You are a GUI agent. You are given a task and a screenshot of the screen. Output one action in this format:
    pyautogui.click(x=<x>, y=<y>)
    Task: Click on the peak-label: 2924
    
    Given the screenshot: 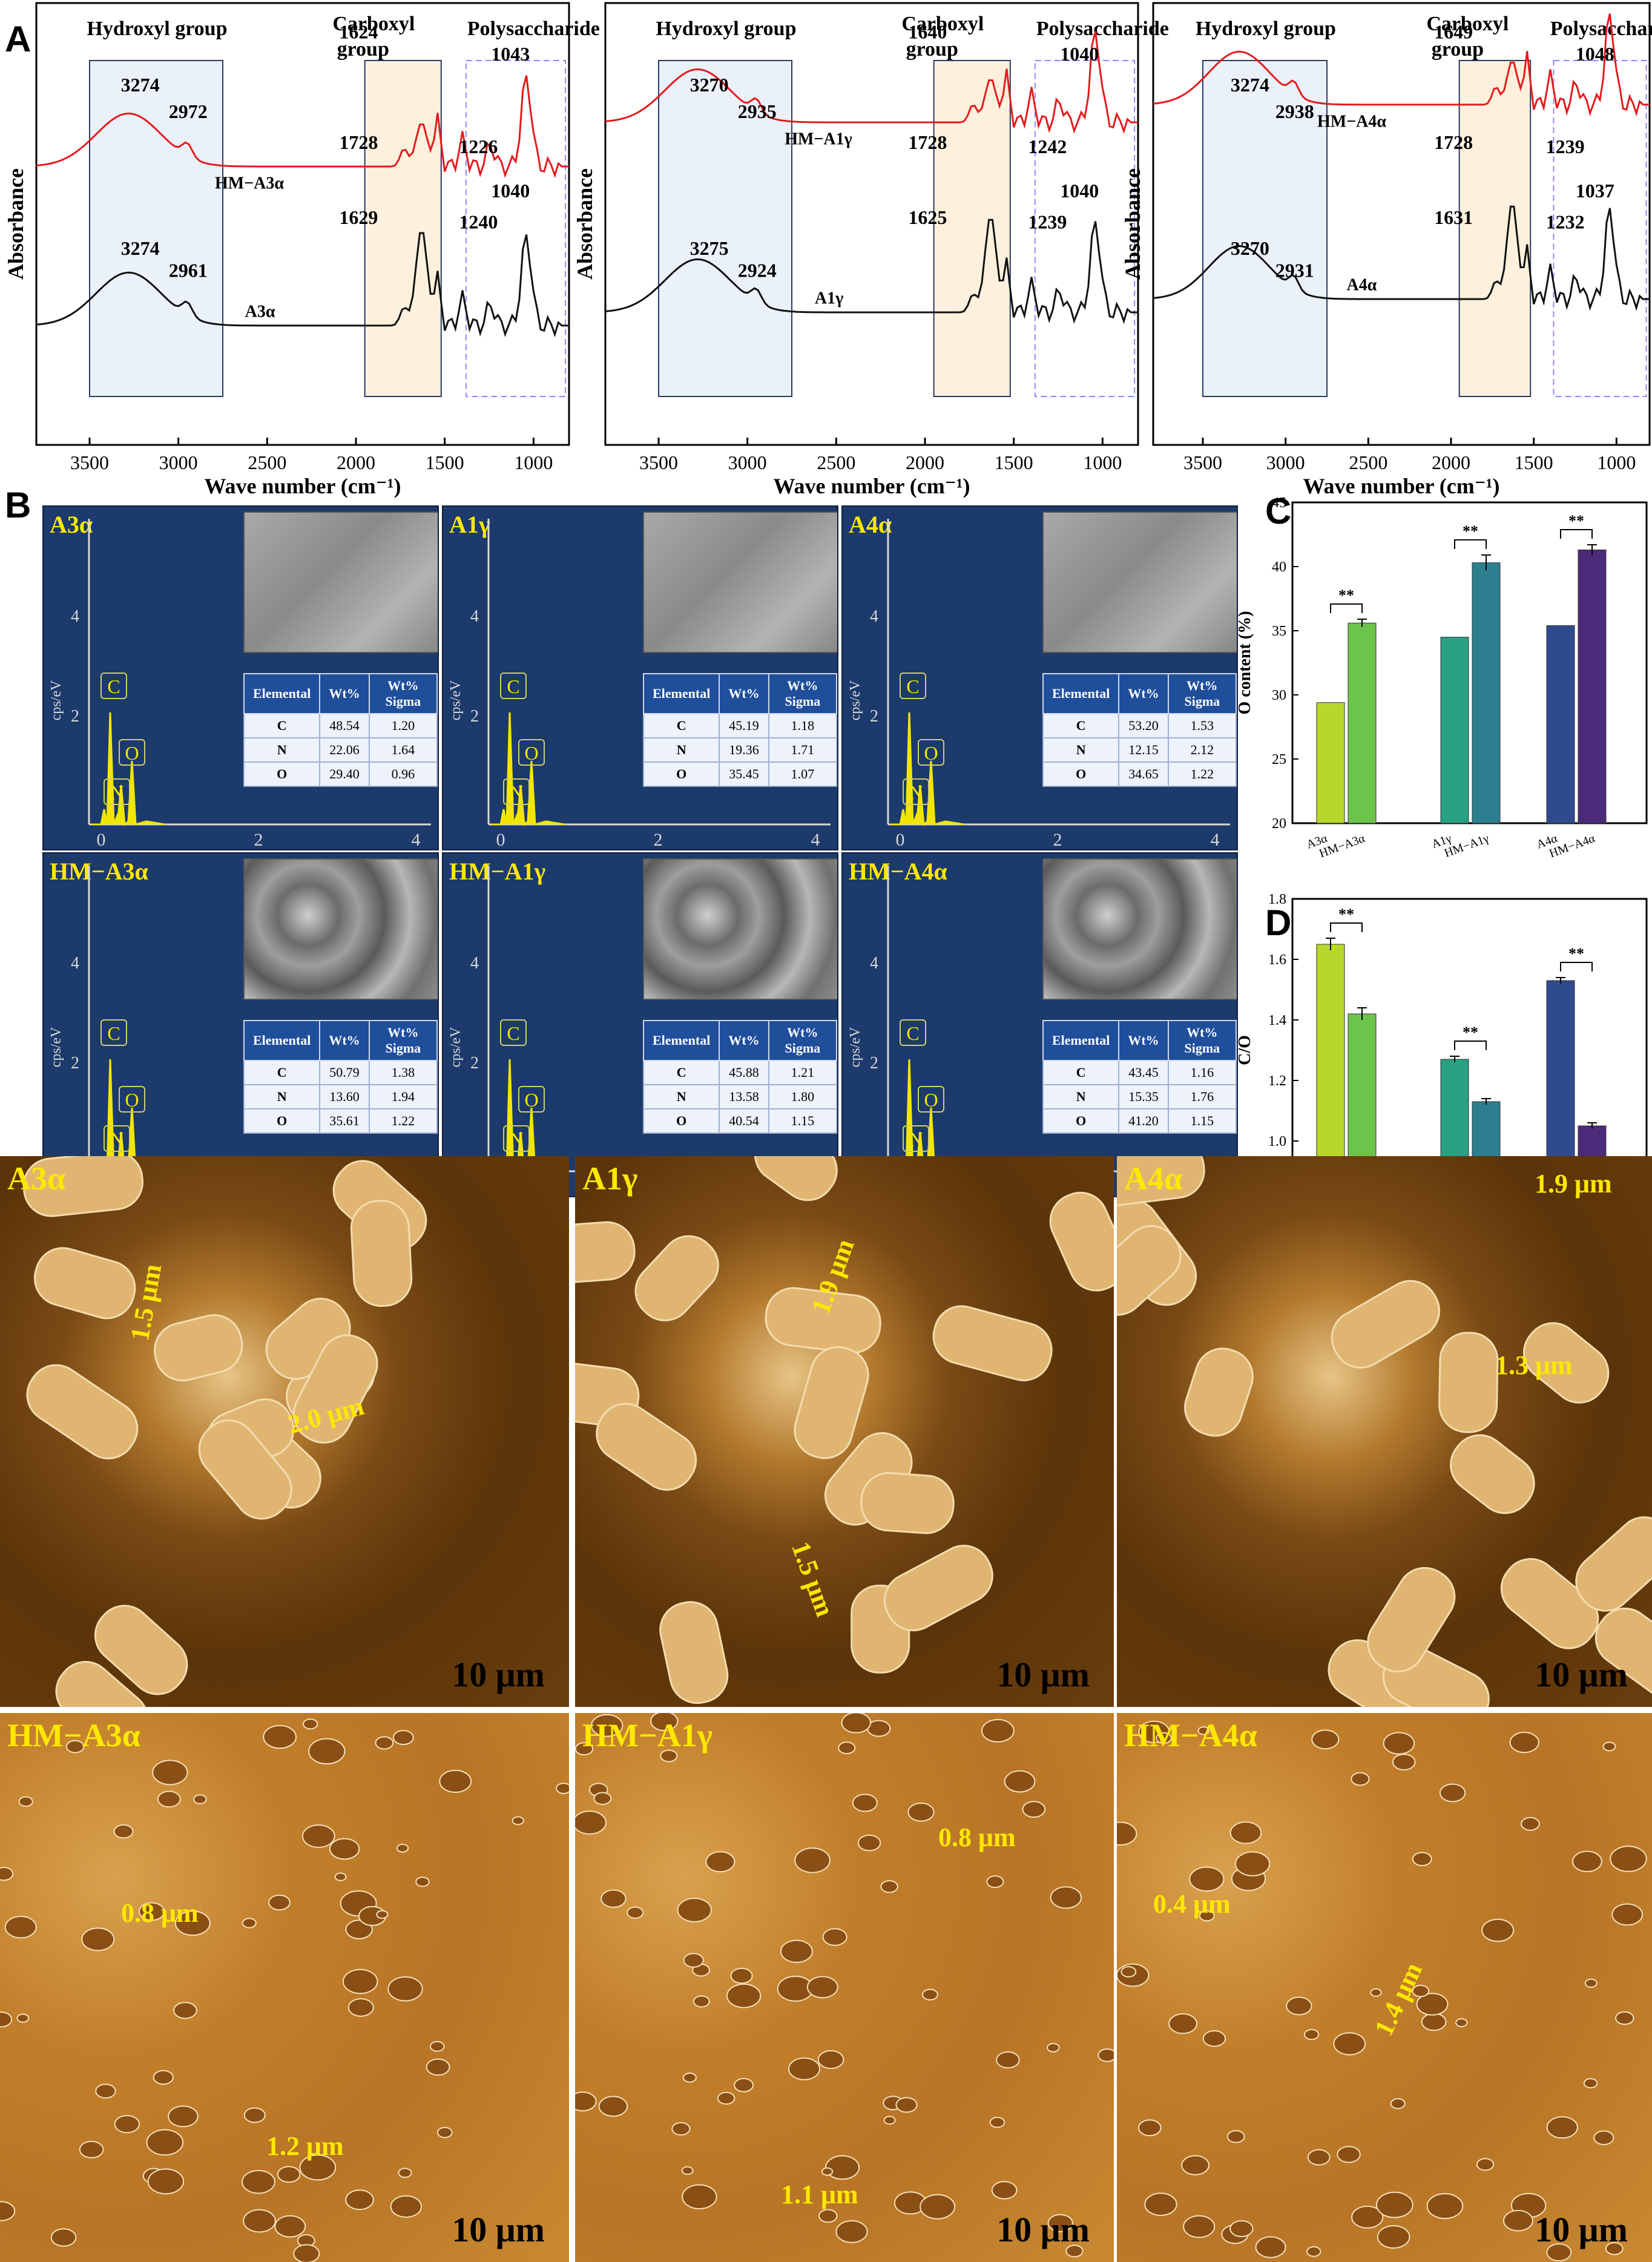 What is the action you would take?
    pyautogui.click(x=757, y=271)
    